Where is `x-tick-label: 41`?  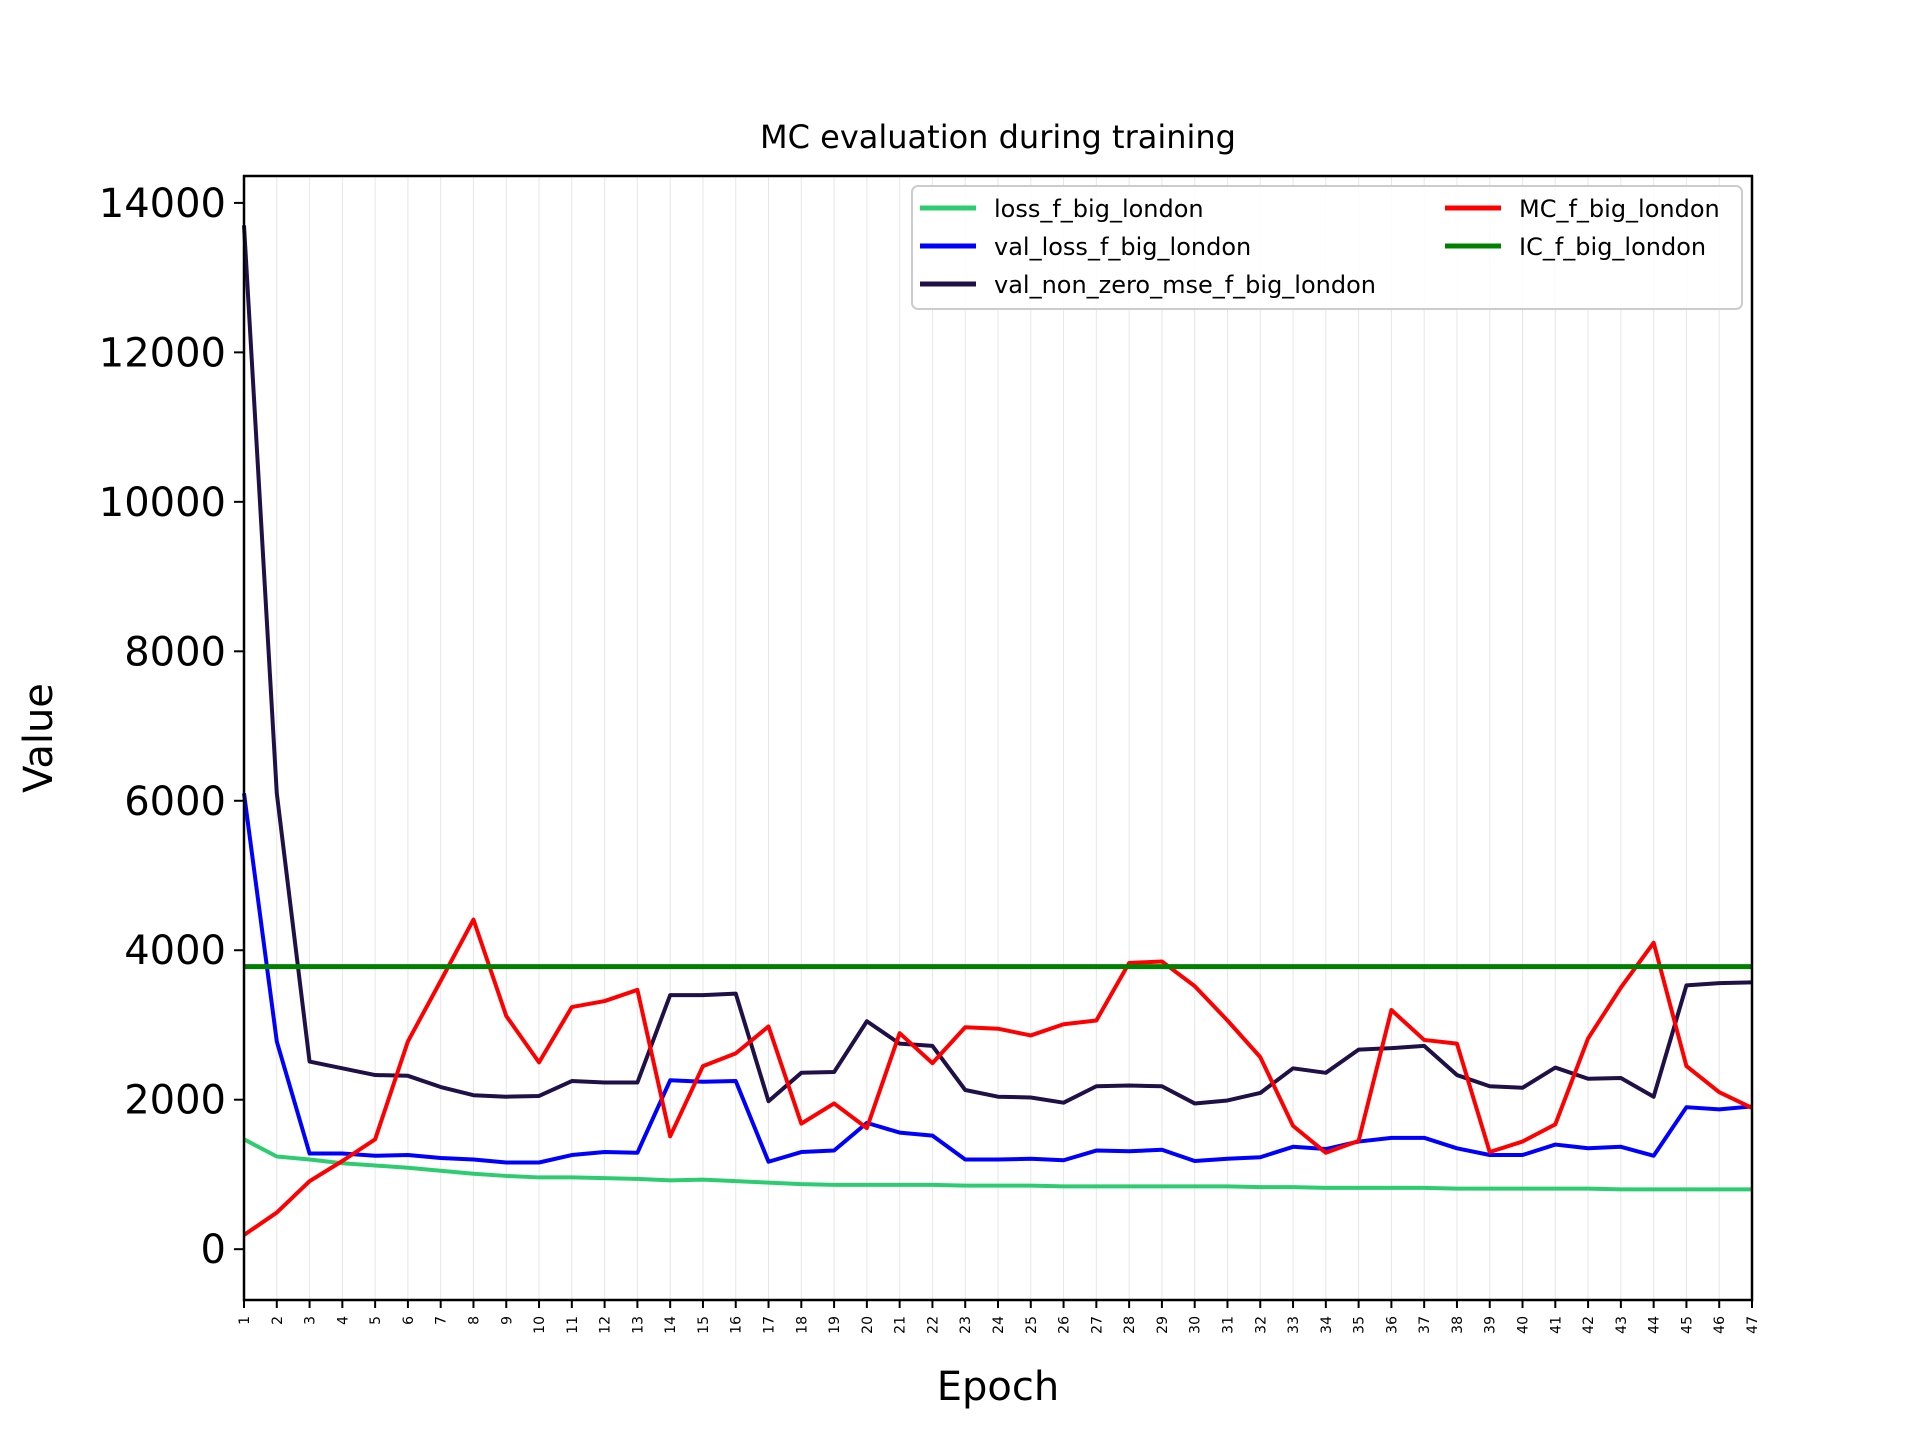
x-tick-label: 41 is located at coordinates (1556, 1325).